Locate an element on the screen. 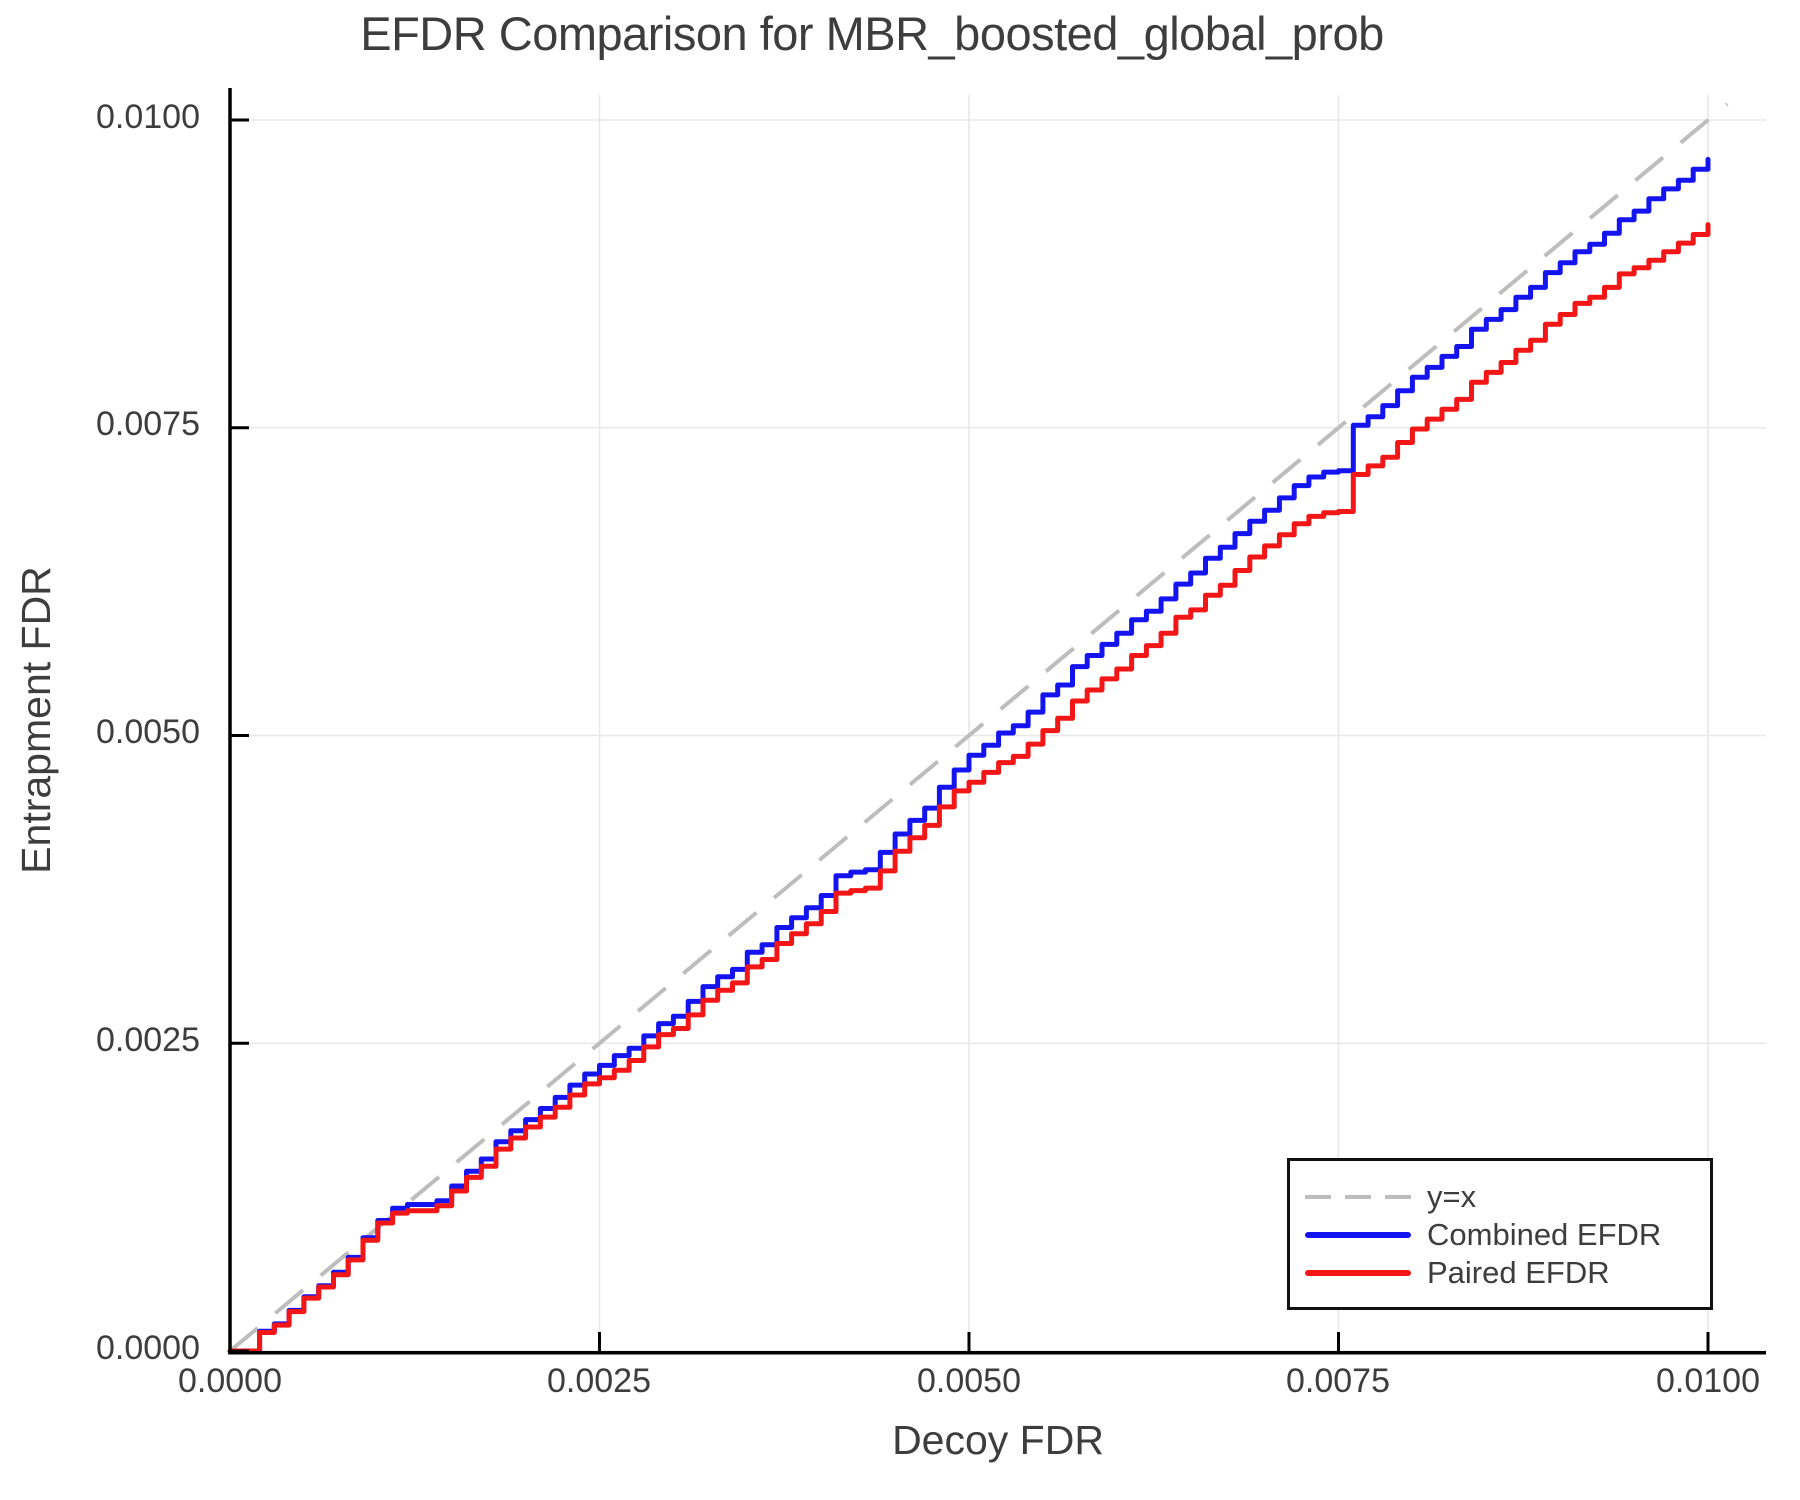 Image resolution: width=1800 pixels, height=1500 pixels. legend-dashed-line-swatch is located at coordinates (1358, 1197).